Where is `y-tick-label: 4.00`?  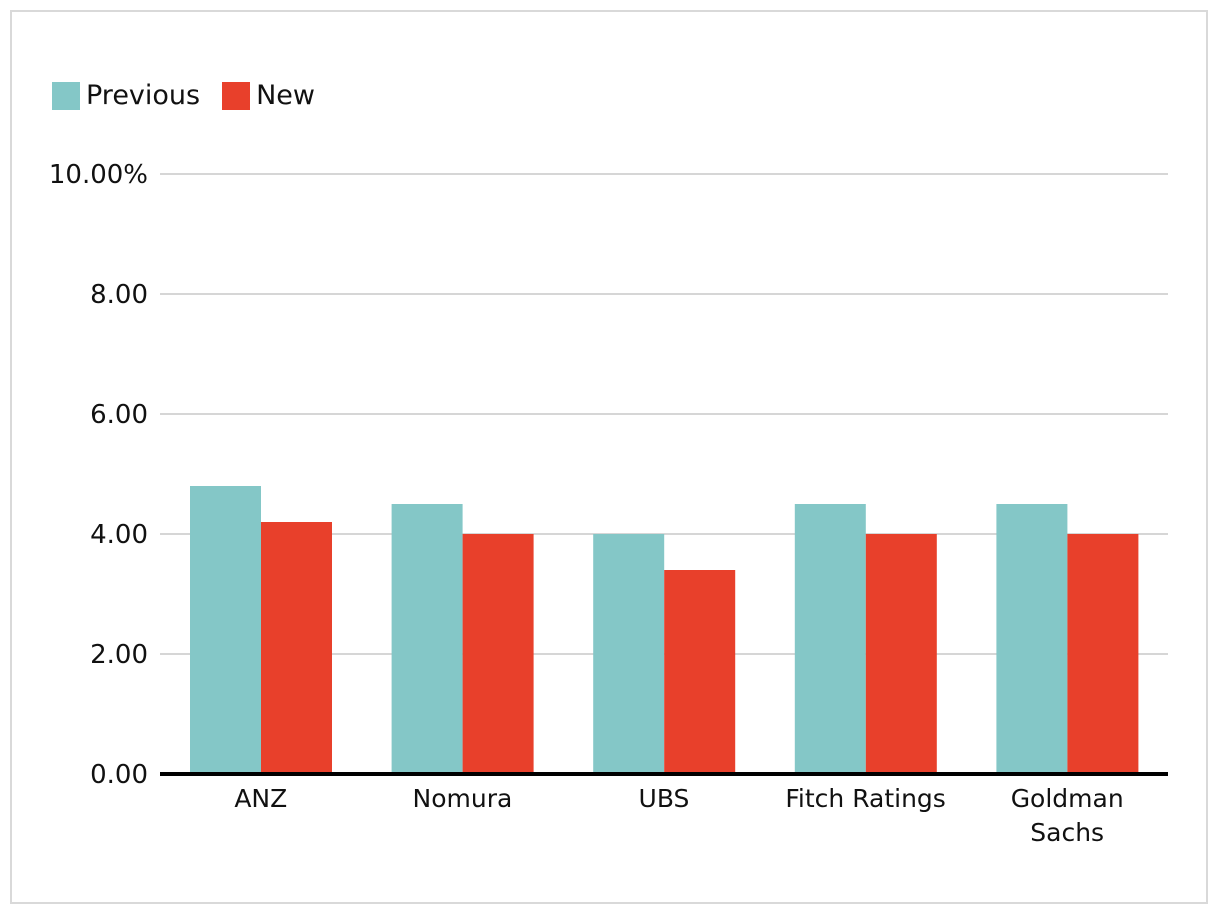 y-tick-label: 4.00 is located at coordinates (119, 535).